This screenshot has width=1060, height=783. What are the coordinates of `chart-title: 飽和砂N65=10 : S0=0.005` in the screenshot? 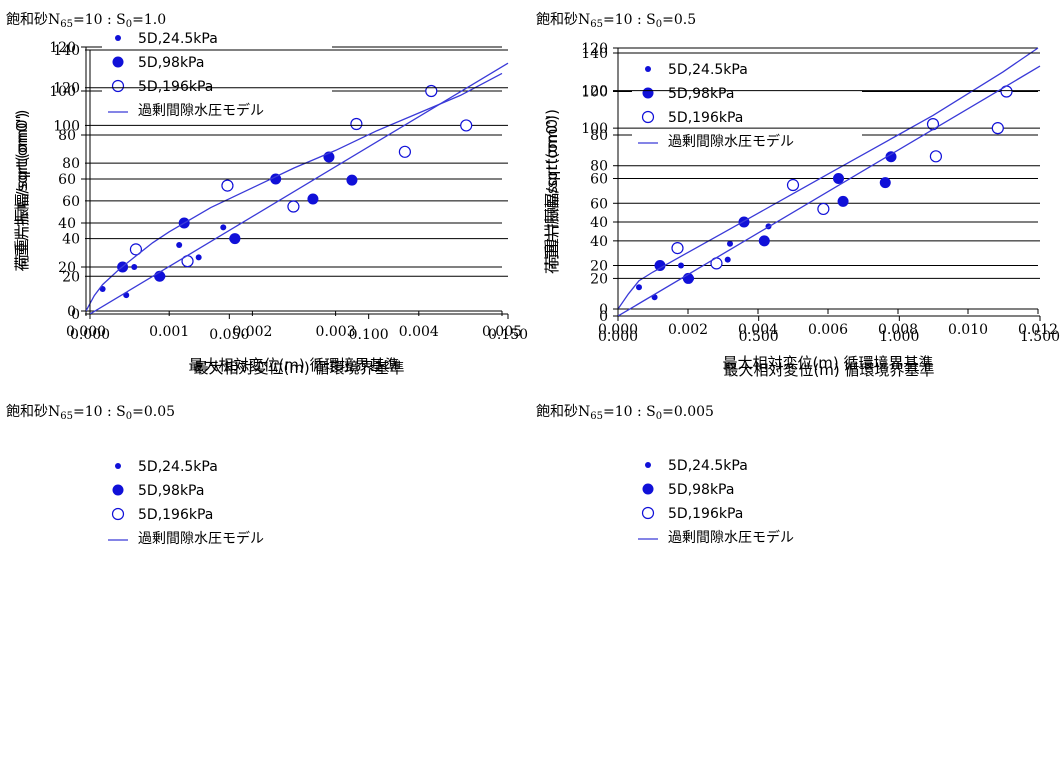 It's located at (625, 412).